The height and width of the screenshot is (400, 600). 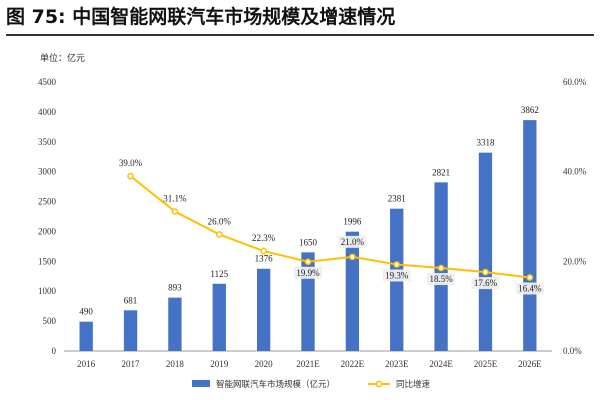 I want to click on bar-value-label: 2821, so click(x=441, y=172).